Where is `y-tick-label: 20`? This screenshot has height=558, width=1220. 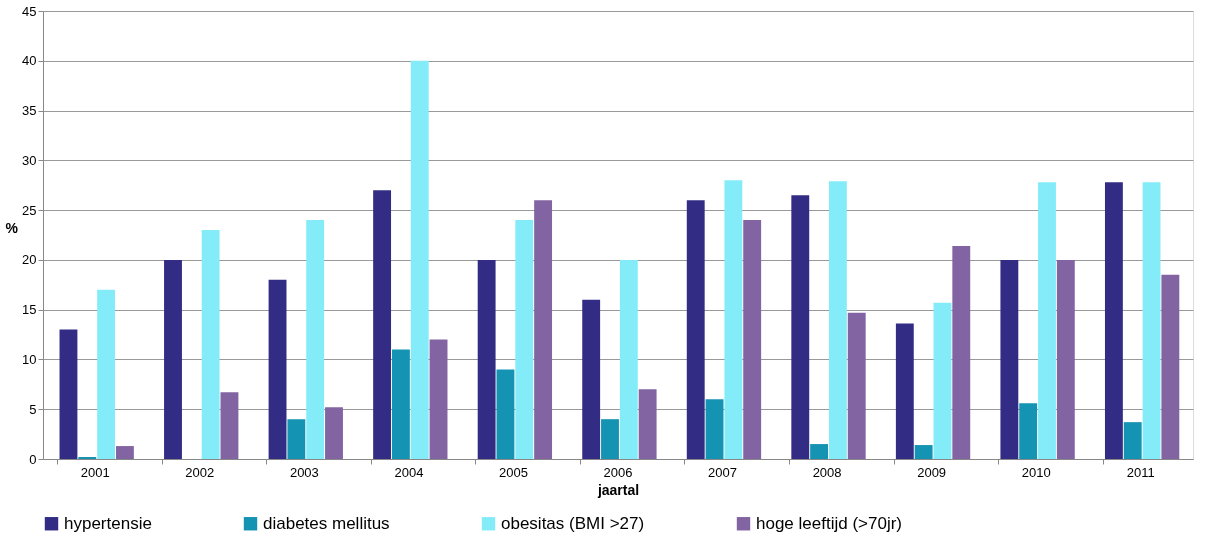 y-tick-label: 20 is located at coordinates (29, 260).